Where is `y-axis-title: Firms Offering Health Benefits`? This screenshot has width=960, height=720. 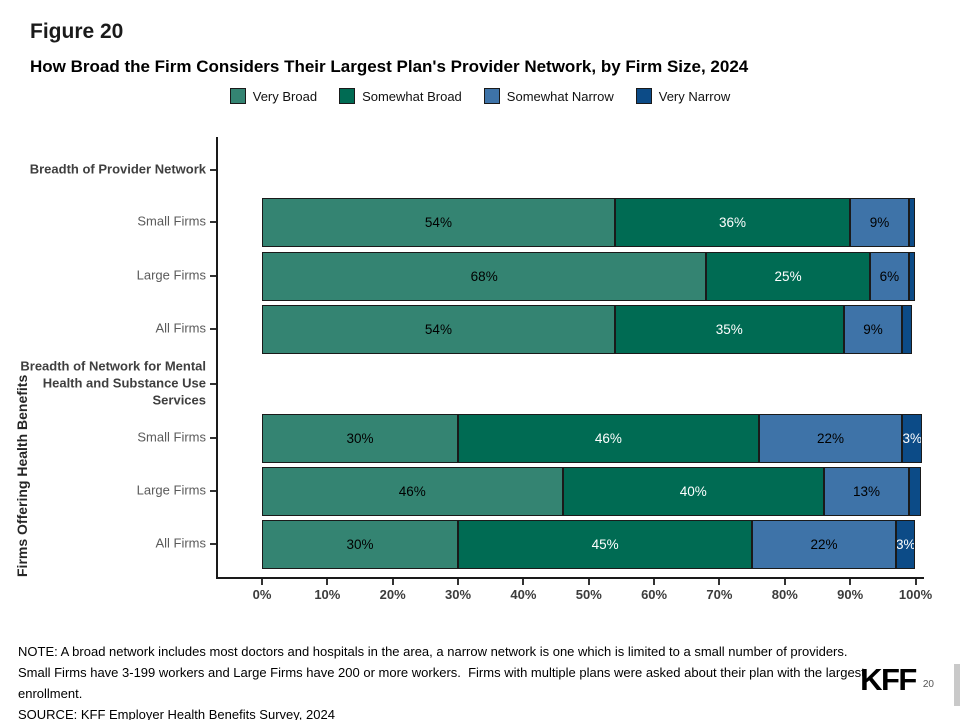
y-axis-title: Firms Offering Health Benefits is located at coordinates (22, 475).